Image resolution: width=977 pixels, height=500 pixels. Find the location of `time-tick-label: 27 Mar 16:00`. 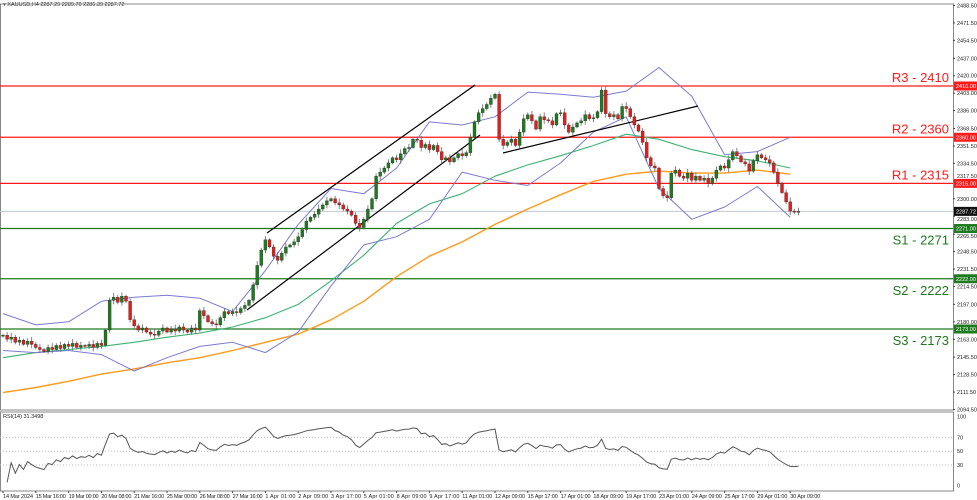

time-tick-label: 27 Mar 16:00 is located at coordinates (248, 497).